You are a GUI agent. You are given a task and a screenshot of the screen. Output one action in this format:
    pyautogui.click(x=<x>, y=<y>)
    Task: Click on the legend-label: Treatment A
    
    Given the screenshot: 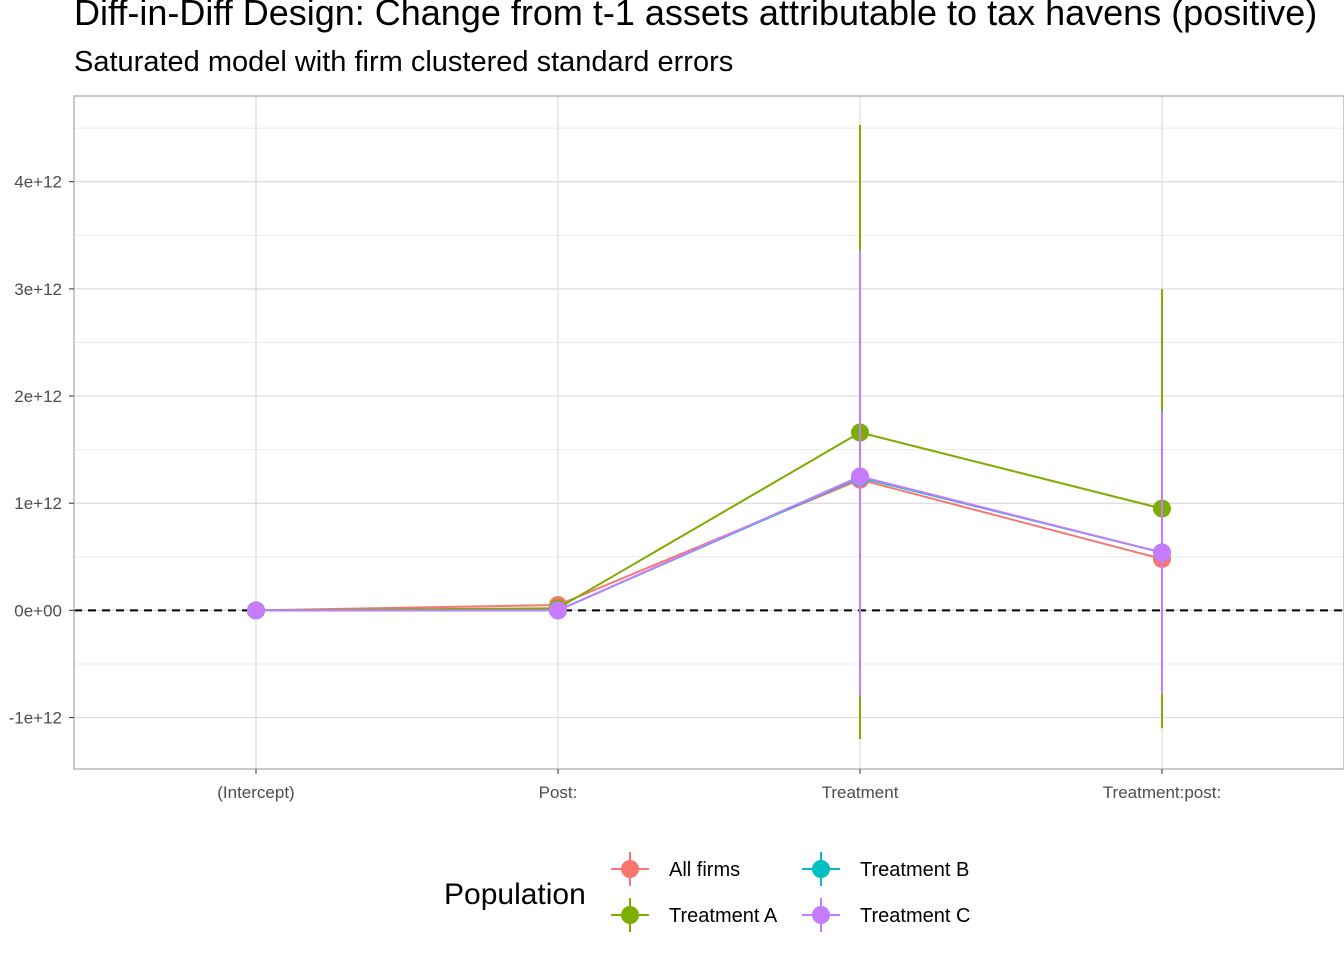 What is the action you would take?
    pyautogui.click(x=723, y=916)
    